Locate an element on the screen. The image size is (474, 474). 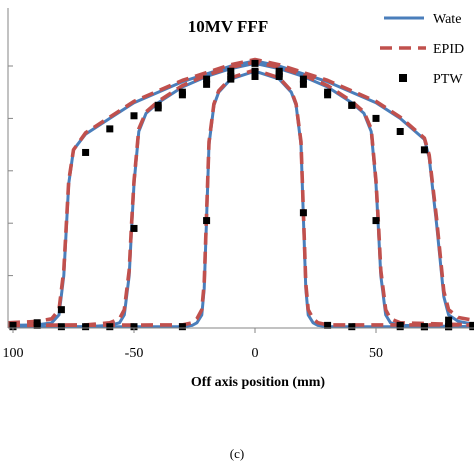
x-tick-labels: 100 -50 0 50 is located at coordinates (193, 353).